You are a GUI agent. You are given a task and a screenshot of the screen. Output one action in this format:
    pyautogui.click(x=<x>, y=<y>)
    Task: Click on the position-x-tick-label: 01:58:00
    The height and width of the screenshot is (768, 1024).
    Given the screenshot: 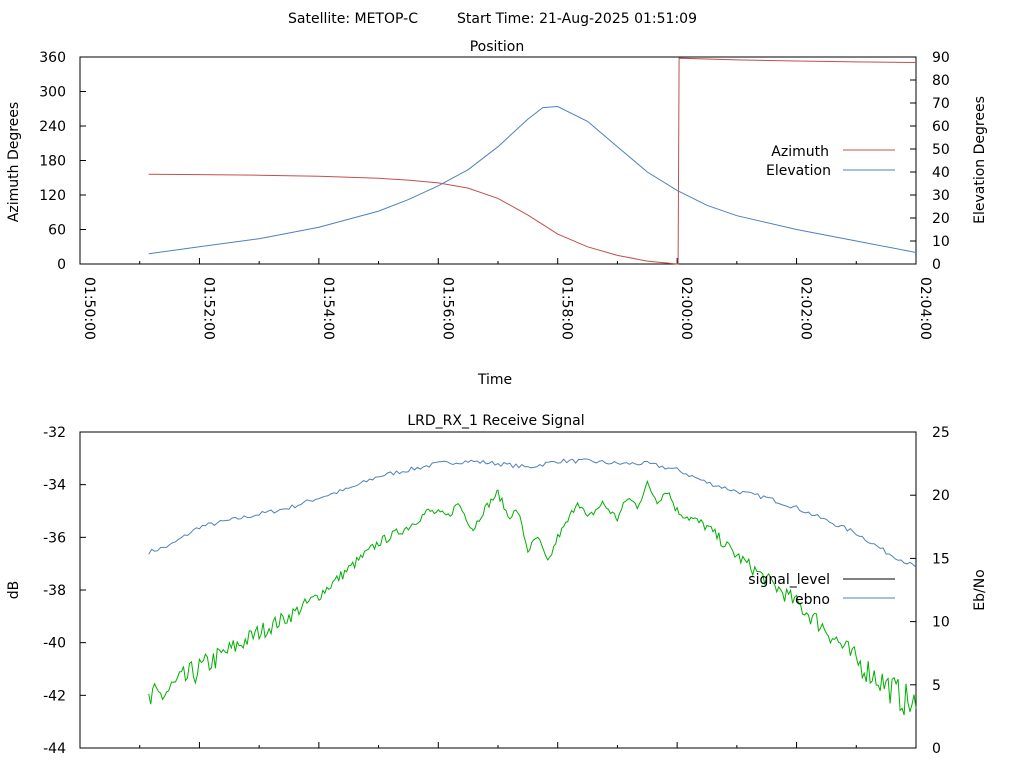 What is the action you would take?
    pyautogui.click(x=567, y=308)
    